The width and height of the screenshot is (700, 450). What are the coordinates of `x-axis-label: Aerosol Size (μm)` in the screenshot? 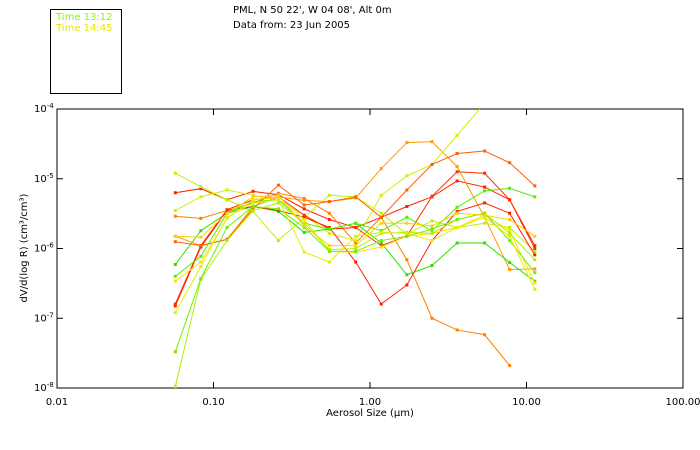 It's located at (370, 413).